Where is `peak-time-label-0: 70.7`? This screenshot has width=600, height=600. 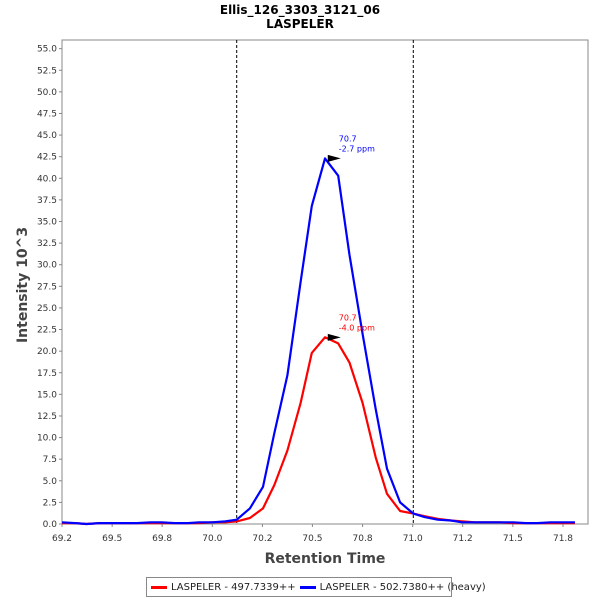 peak-time-label-0: 70.7 is located at coordinates (348, 138).